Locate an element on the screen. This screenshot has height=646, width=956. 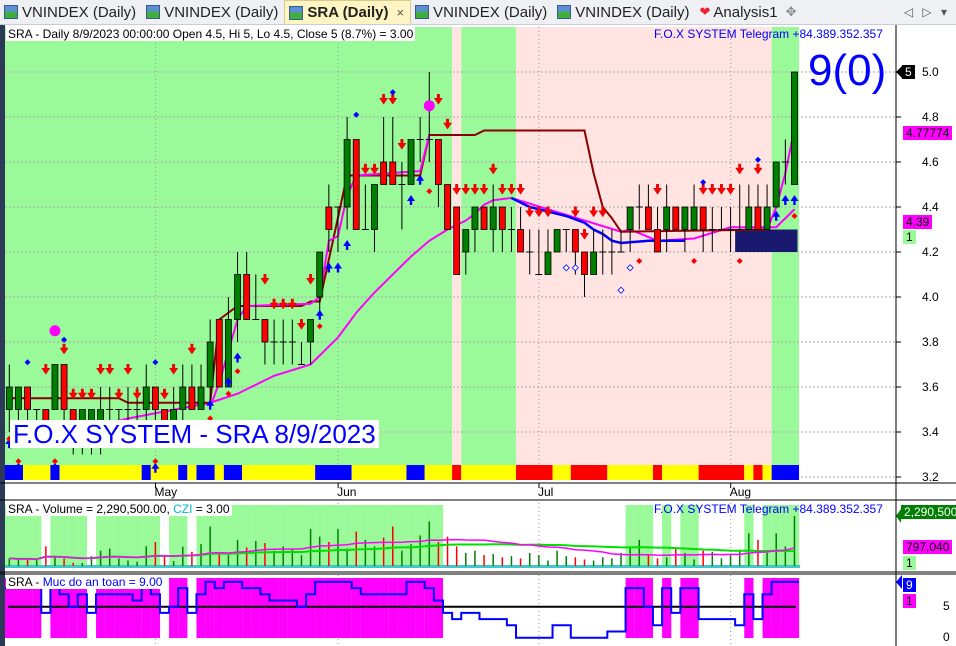
safety-label: Muc do an toan = 9.00 is located at coordinates (102, 582).